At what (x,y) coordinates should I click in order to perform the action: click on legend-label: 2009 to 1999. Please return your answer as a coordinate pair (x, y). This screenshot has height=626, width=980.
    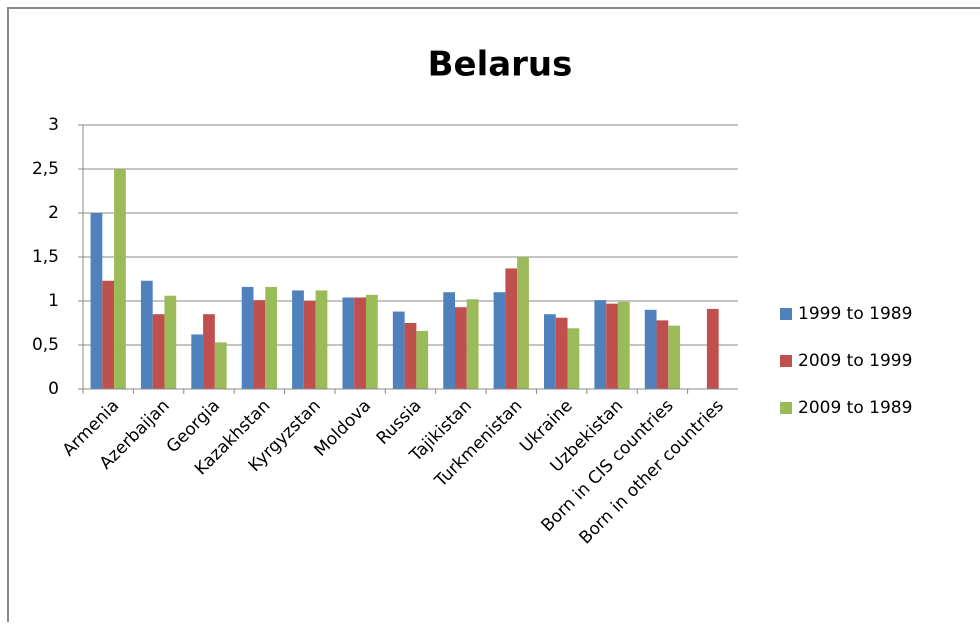
    Looking at the image, I should click on (855, 361).